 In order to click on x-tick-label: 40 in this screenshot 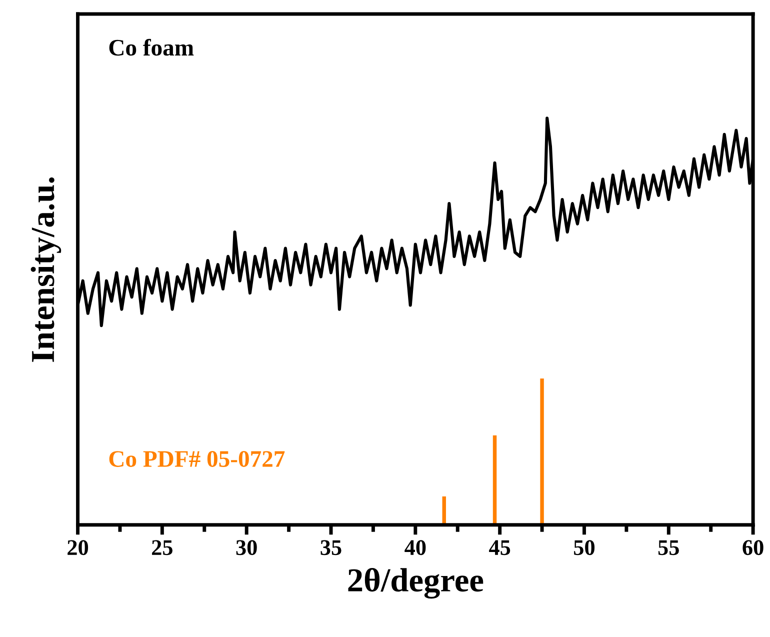, I will do `click(415, 548)`.